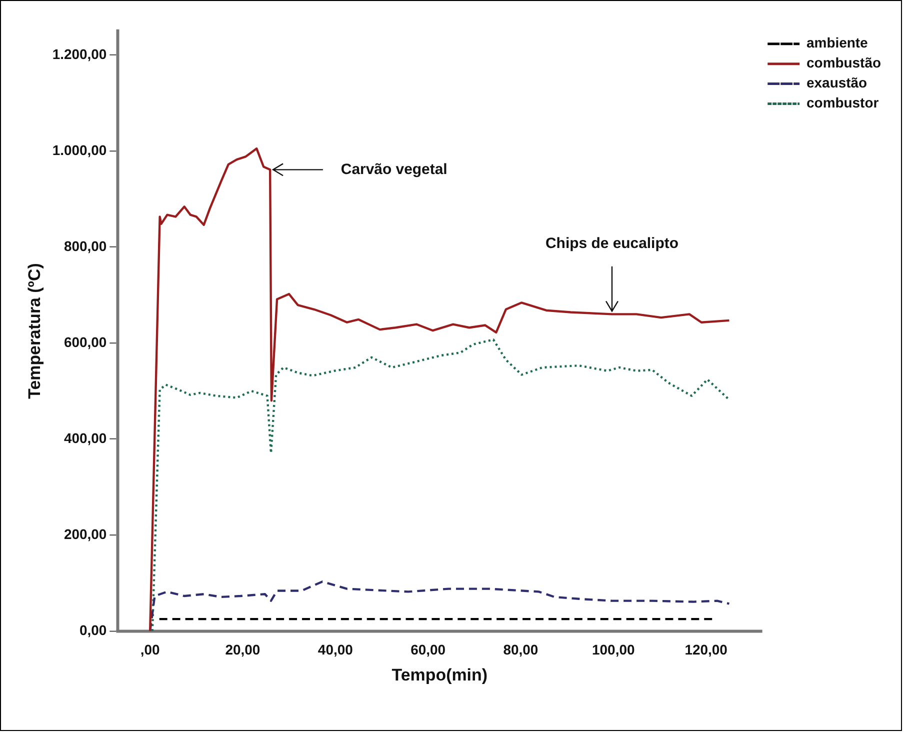 This screenshot has height=733, width=904. I want to click on line-series, so click(439, 606).